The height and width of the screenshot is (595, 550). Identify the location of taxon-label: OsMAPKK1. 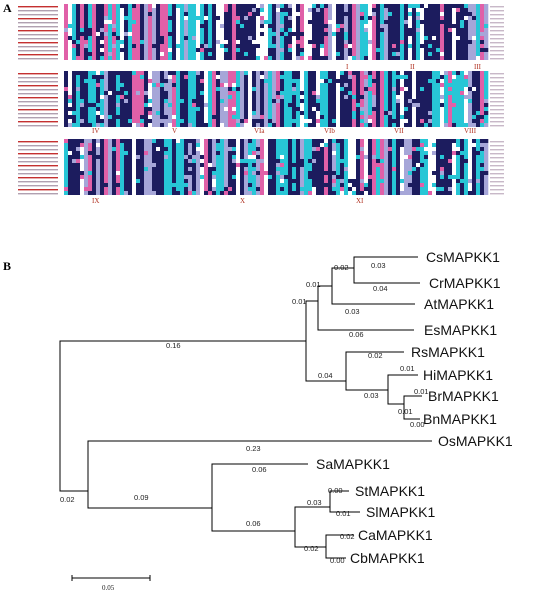
(475, 441).